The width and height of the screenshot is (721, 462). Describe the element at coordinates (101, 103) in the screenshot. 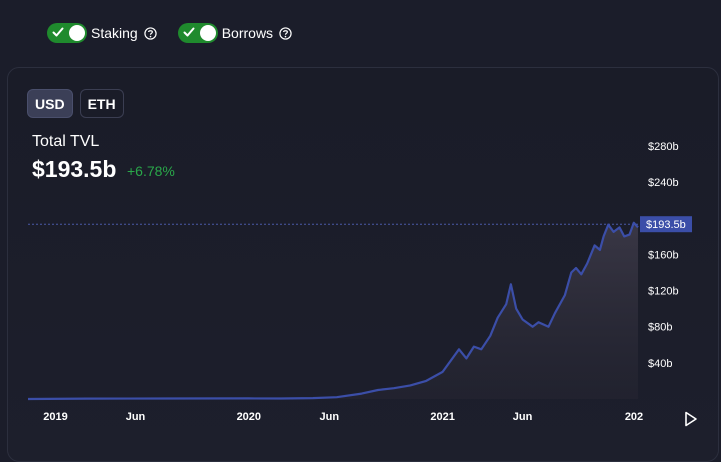

I see `eth-button: ETH` at that location.